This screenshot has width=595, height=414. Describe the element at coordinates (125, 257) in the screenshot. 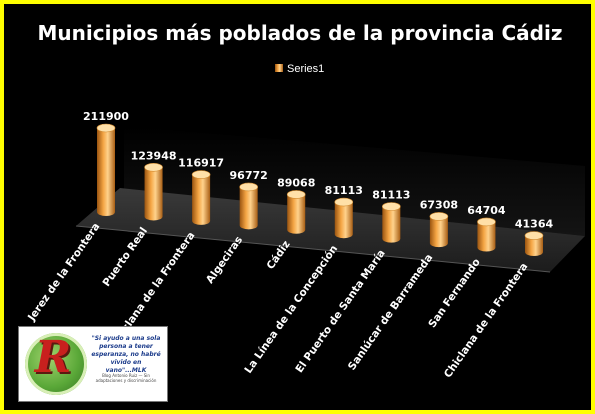

I see `category-label: Puerto Real` at that location.